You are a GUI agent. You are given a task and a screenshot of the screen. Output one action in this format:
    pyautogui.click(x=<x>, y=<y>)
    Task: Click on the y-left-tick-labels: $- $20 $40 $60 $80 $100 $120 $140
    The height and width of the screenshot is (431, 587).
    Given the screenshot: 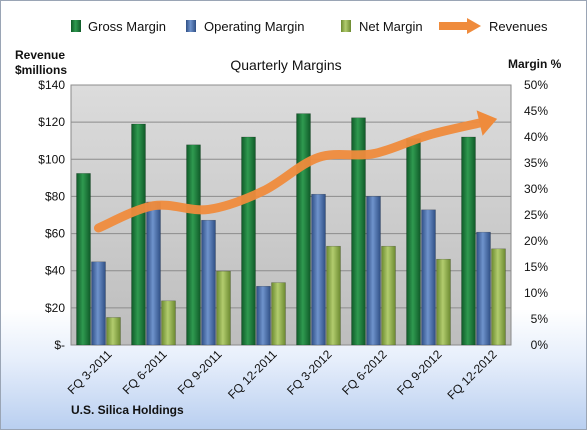 What is the action you would take?
    pyautogui.click(x=51, y=215)
    